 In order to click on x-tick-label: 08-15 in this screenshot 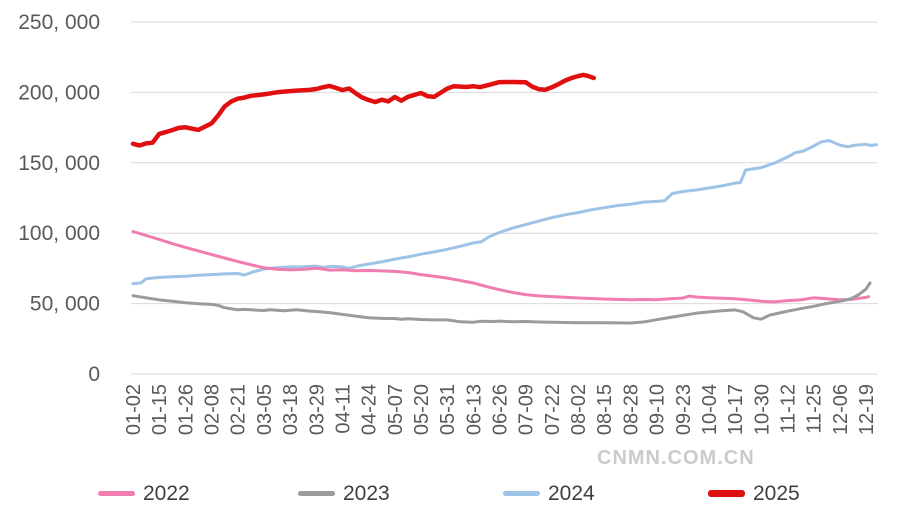, I will do `click(605, 409)`.